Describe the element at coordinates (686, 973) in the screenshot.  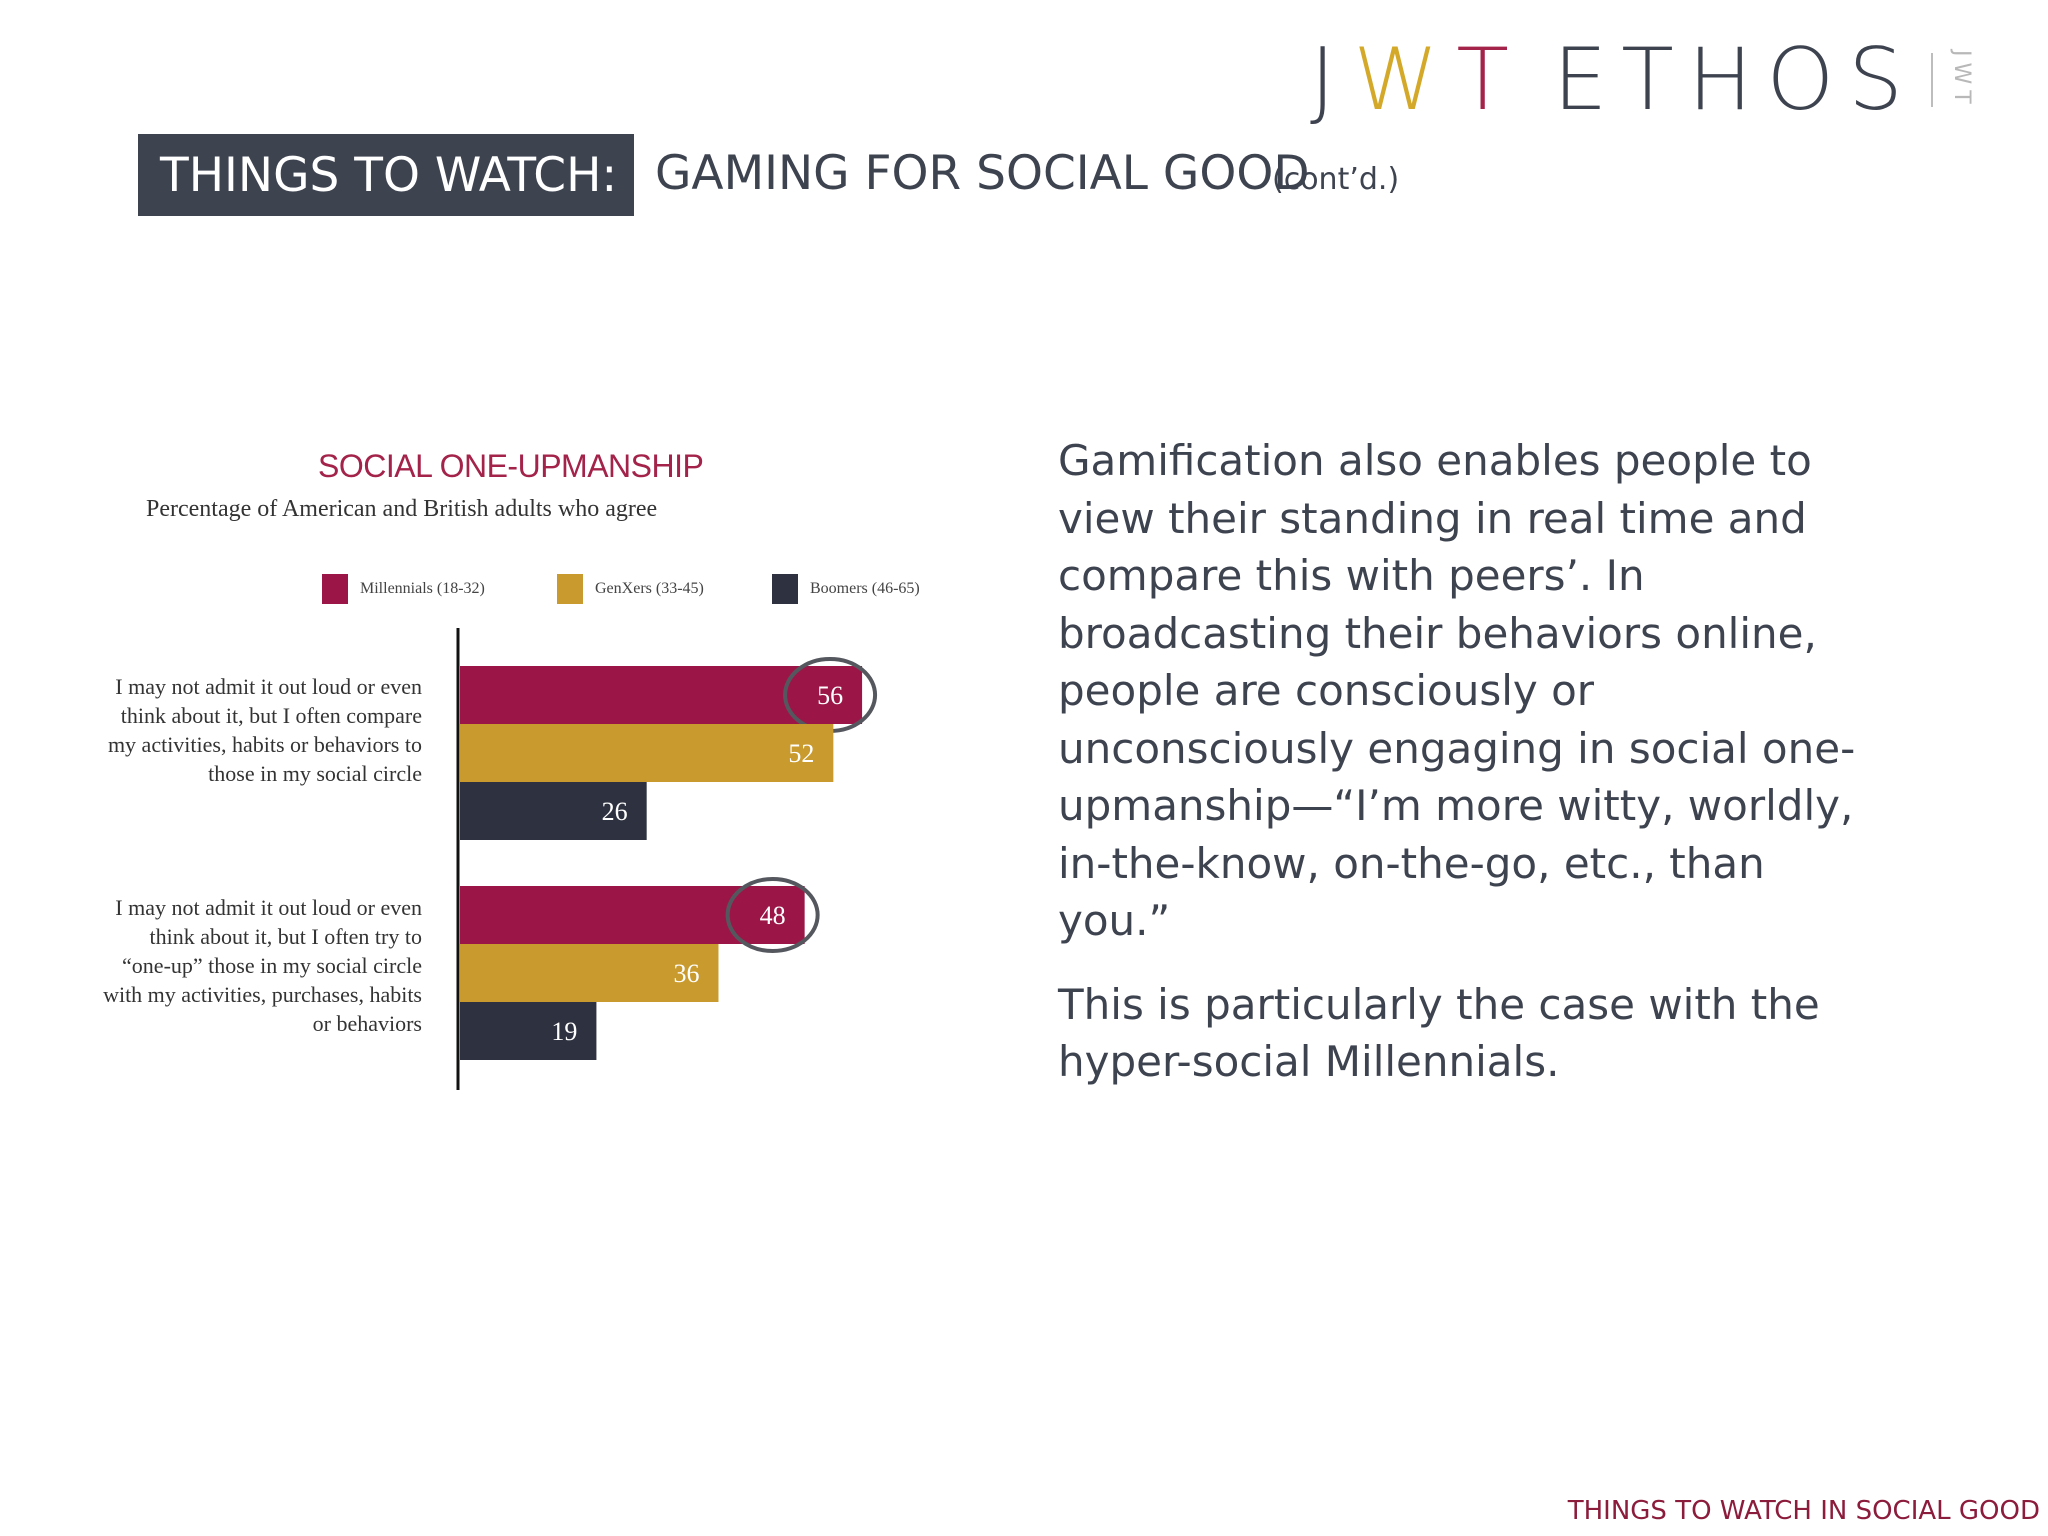
I see `data-label: 36` at that location.